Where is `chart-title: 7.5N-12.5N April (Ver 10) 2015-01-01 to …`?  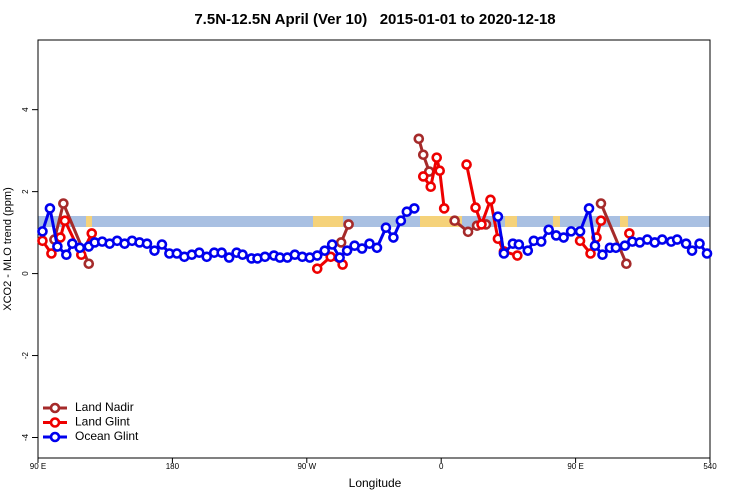
chart-title: 7.5N-12.5N April (Ver 10) 2015-01-01 to … is located at coordinates (374, 19).